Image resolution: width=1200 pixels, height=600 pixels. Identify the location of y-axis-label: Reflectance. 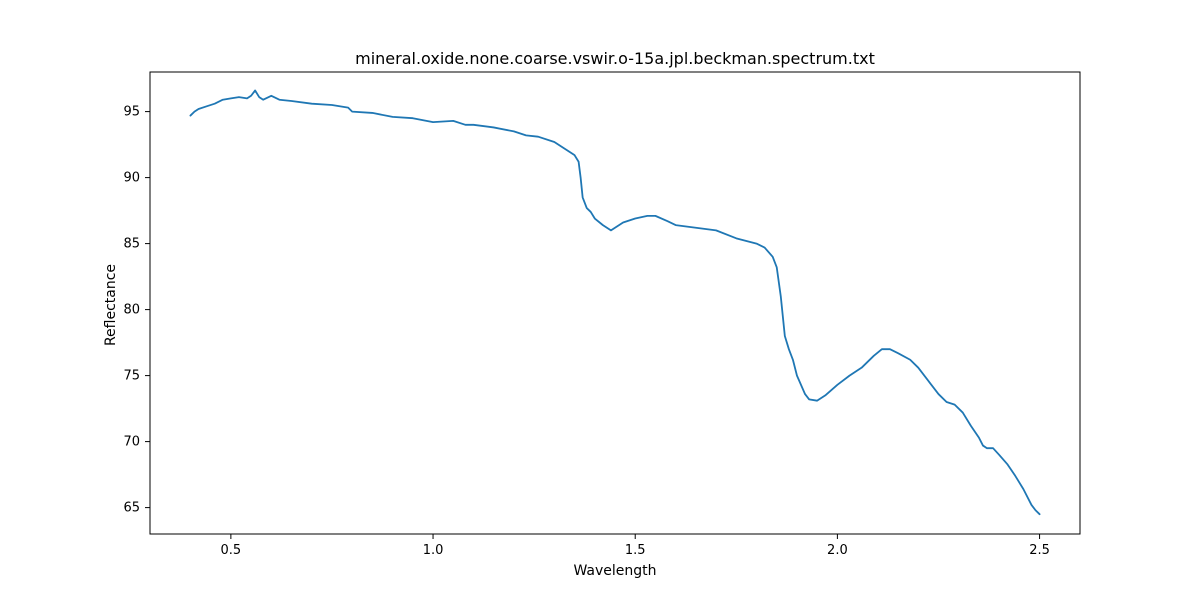
(111, 305).